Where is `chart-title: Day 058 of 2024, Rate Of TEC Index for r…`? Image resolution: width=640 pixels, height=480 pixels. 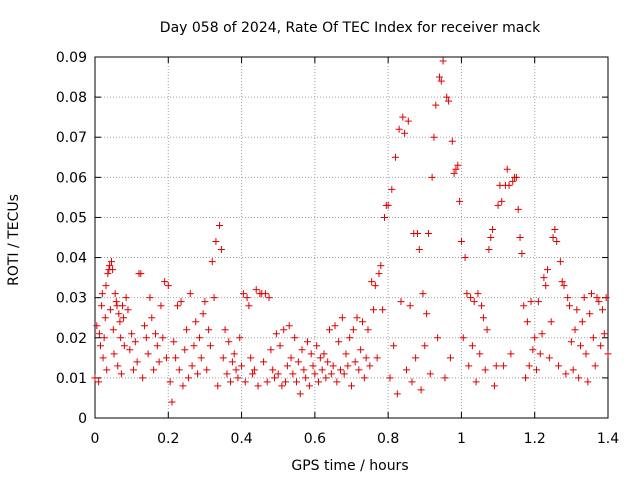 chart-title: Day 058 of 2024, Rate Of TEC Index for r… is located at coordinates (350, 28).